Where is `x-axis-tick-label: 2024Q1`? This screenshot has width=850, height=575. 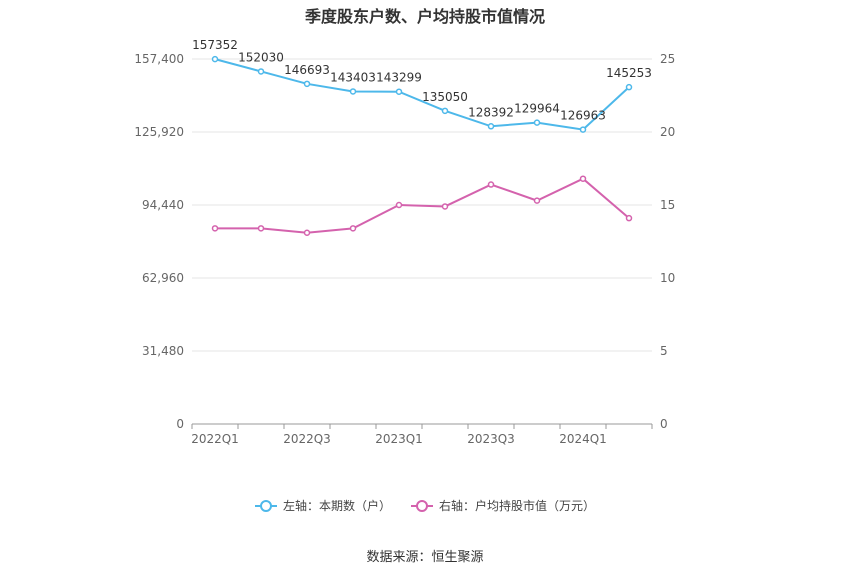
x-axis-tick-label: 2024Q1 is located at coordinates (583, 439).